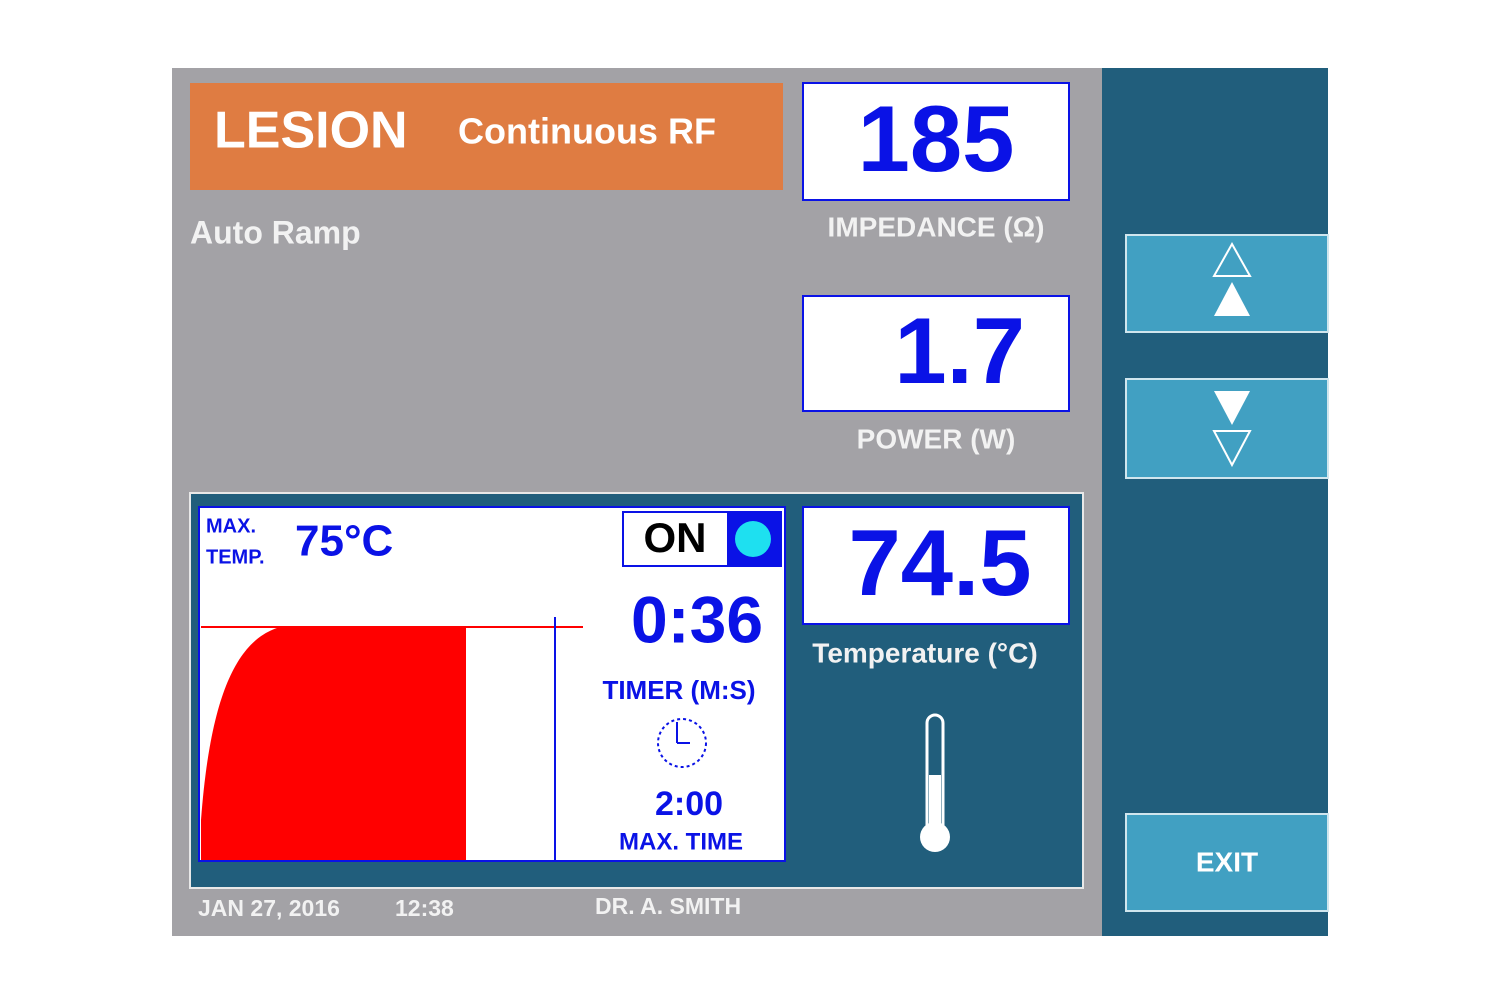 The width and height of the screenshot is (1500, 1000). What do you see at coordinates (697, 619) in the screenshot?
I see `timer: 0:36` at bounding box center [697, 619].